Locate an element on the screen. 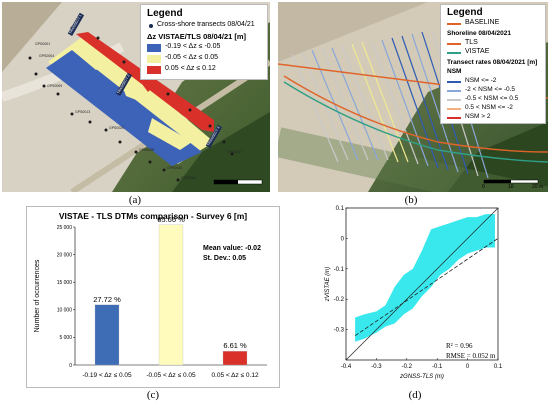 This screenshot has width=550, height=405. y-tick-label: 20 000 is located at coordinates (65, 255).